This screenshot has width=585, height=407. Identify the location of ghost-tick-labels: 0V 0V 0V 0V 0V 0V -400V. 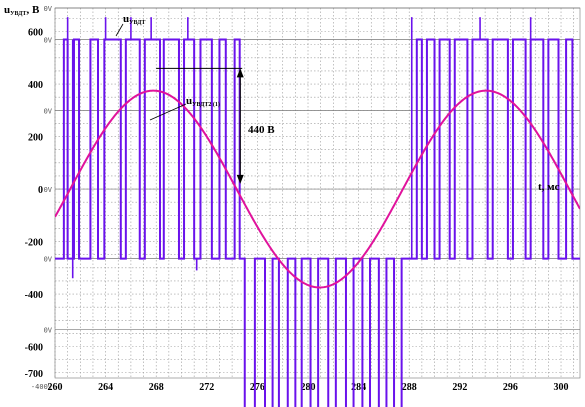
(42, 198).